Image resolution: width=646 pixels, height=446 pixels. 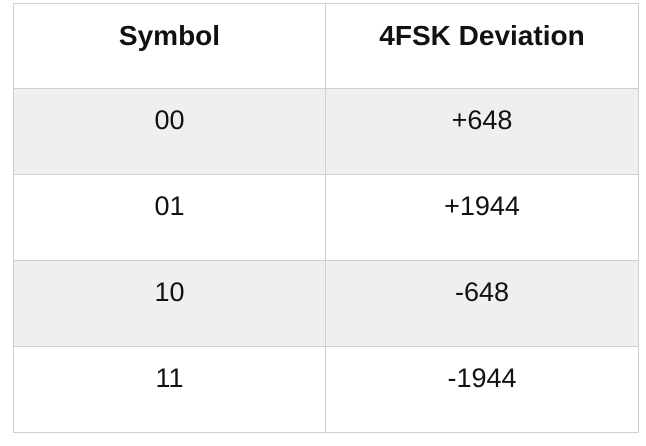 What do you see at coordinates (169, 389) in the screenshot?
I see `cell-symbol: 11` at bounding box center [169, 389].